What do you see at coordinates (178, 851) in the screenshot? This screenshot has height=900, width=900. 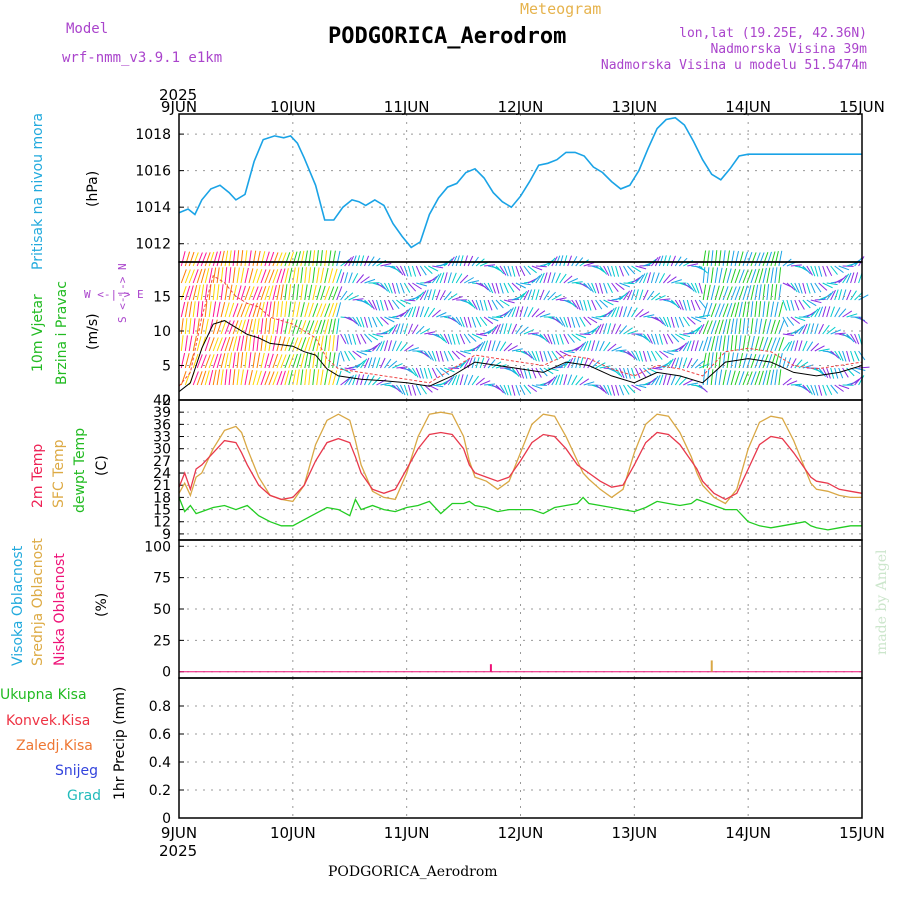 I see `year-bottom: 2025` at bounding box center [178, 851].